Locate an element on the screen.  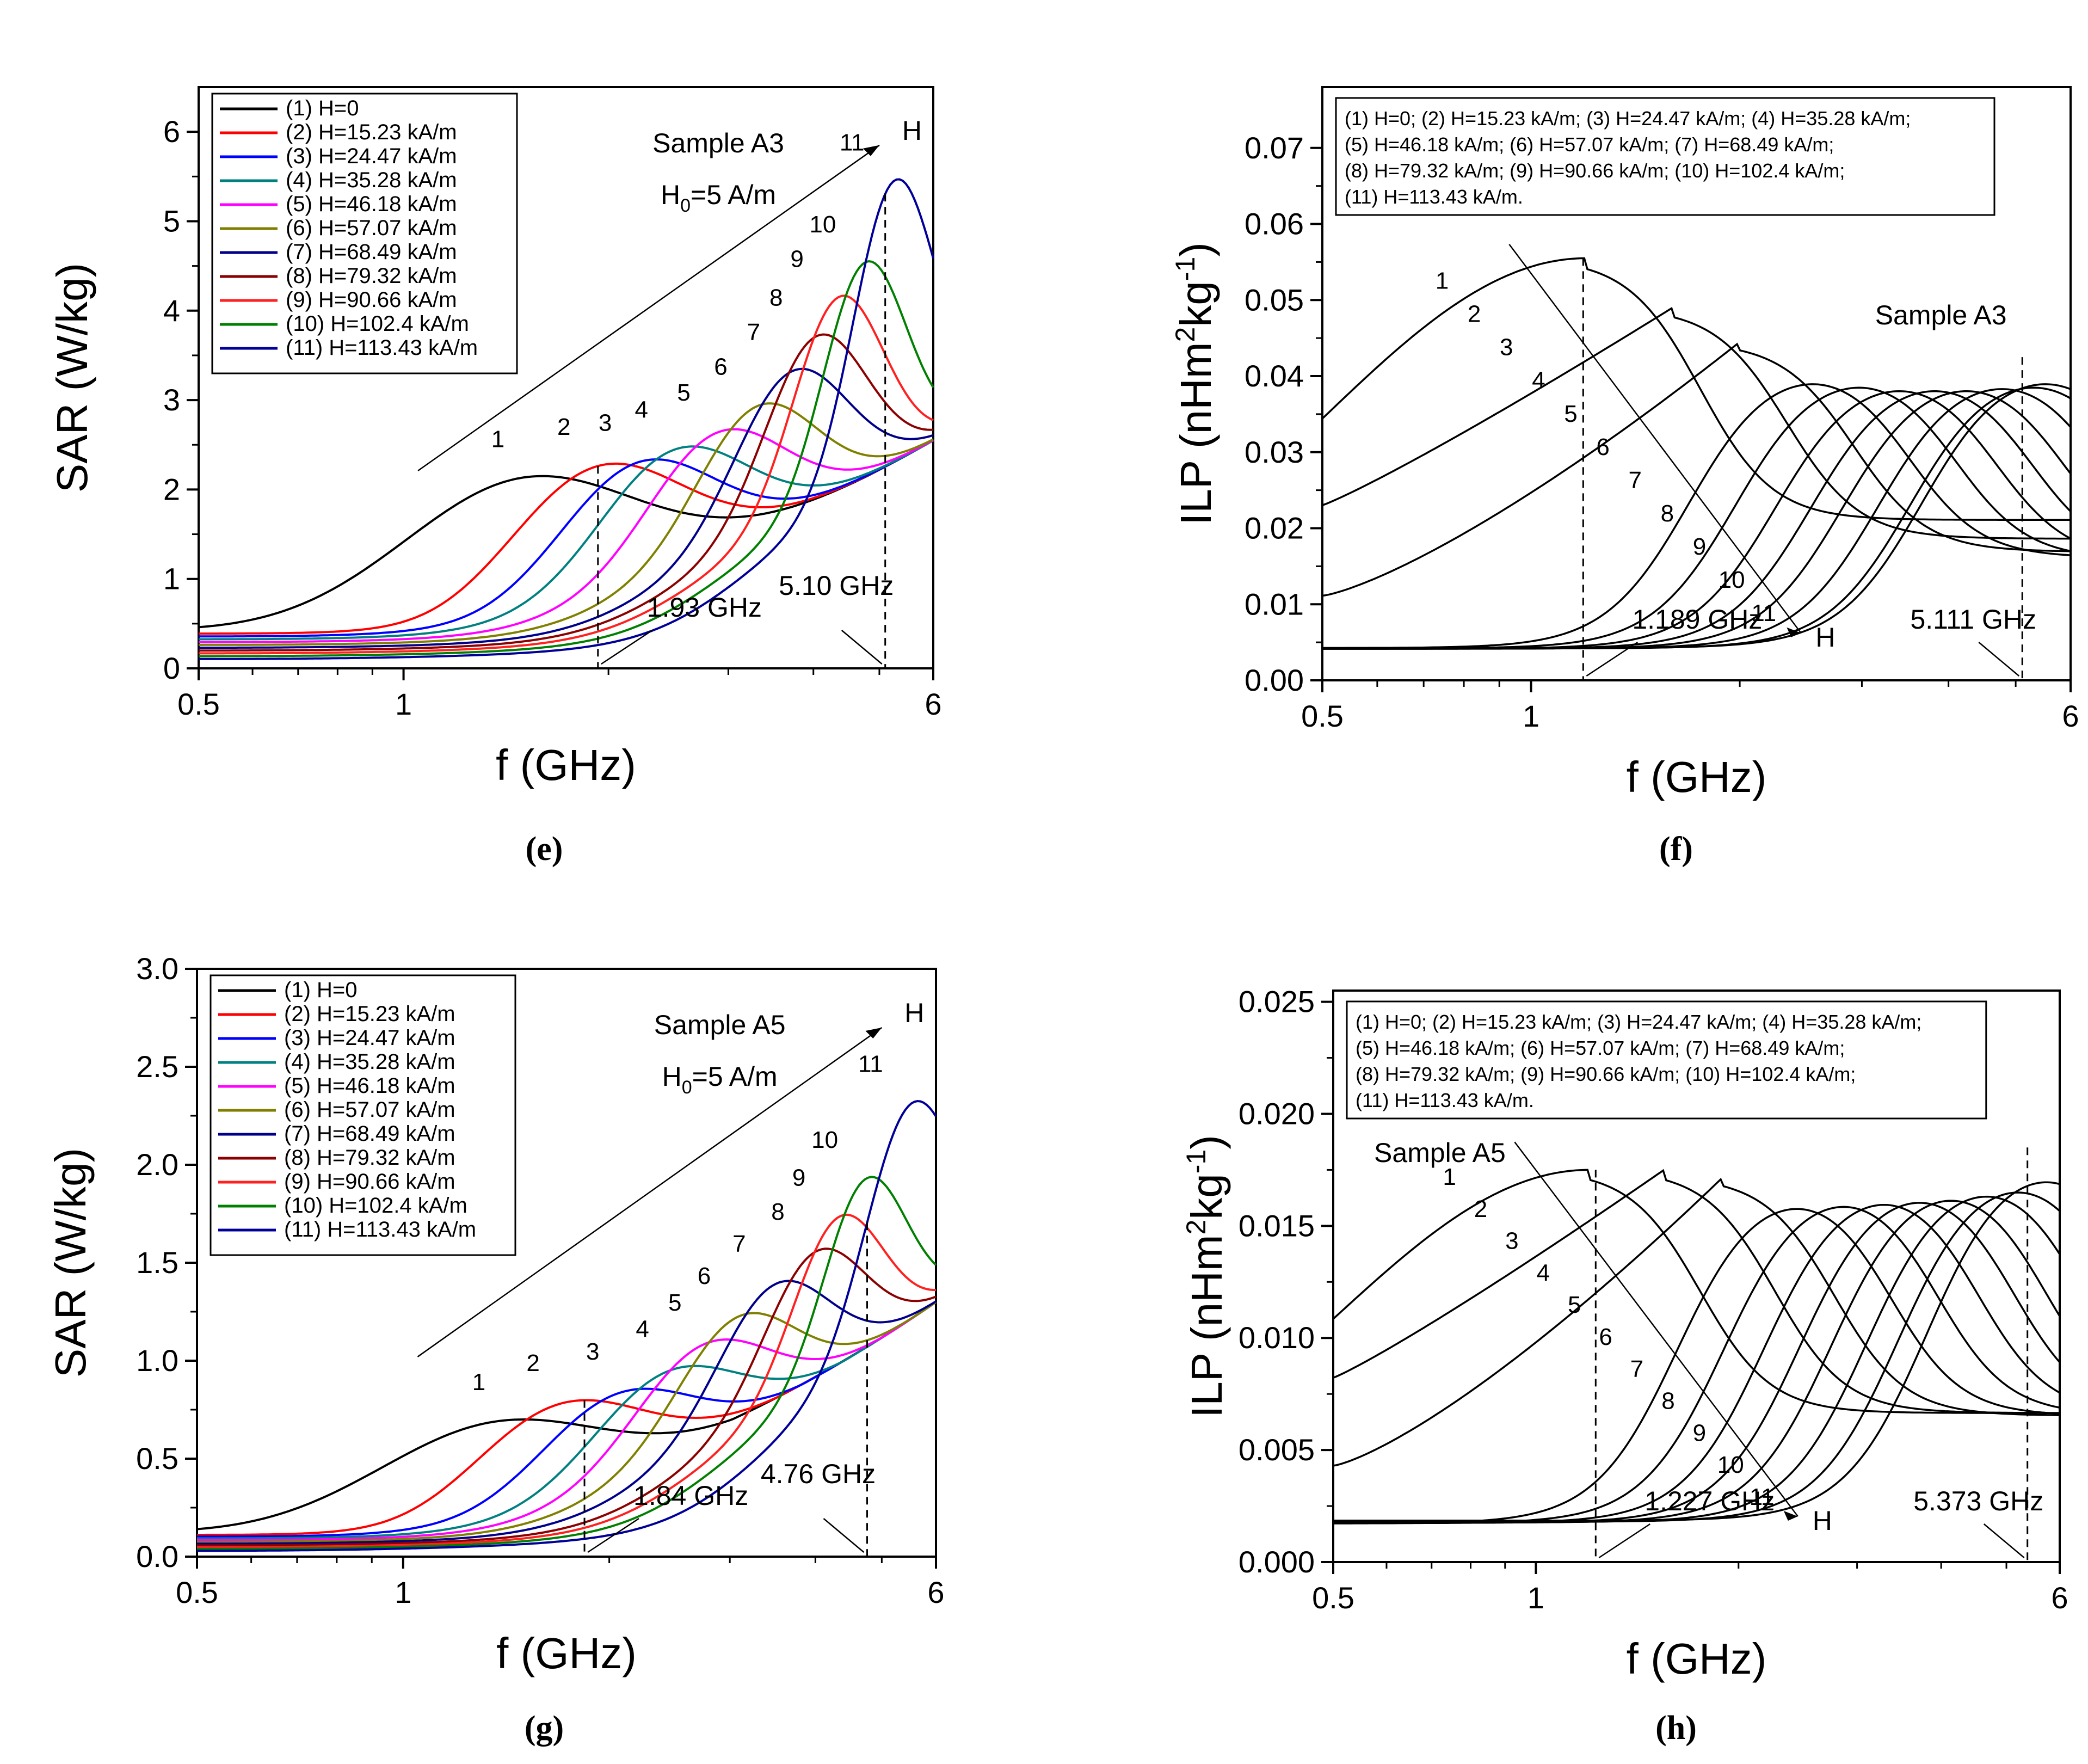
field-arrow-head is located at coordinates (1794, 632).